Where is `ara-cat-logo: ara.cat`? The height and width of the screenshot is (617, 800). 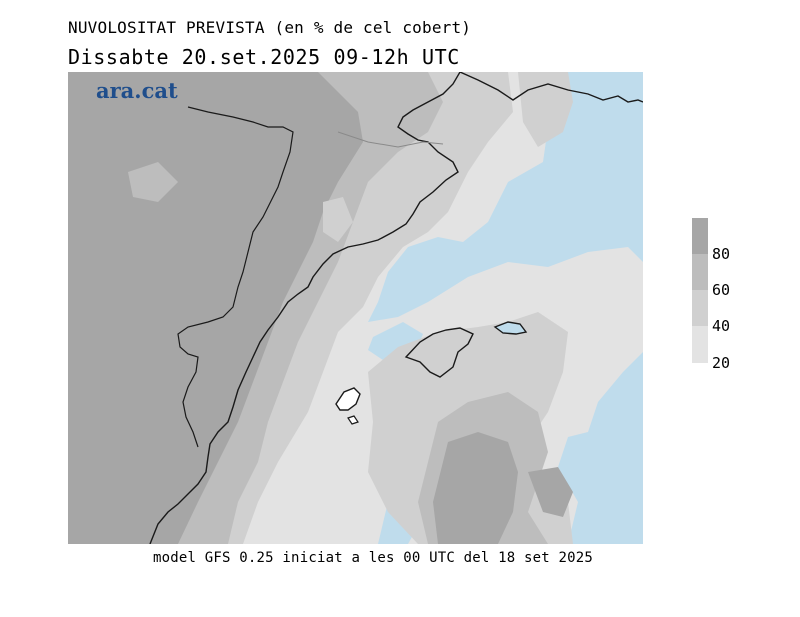 ara-cat-logo: ara.cat is located at coordinates (137, 90).